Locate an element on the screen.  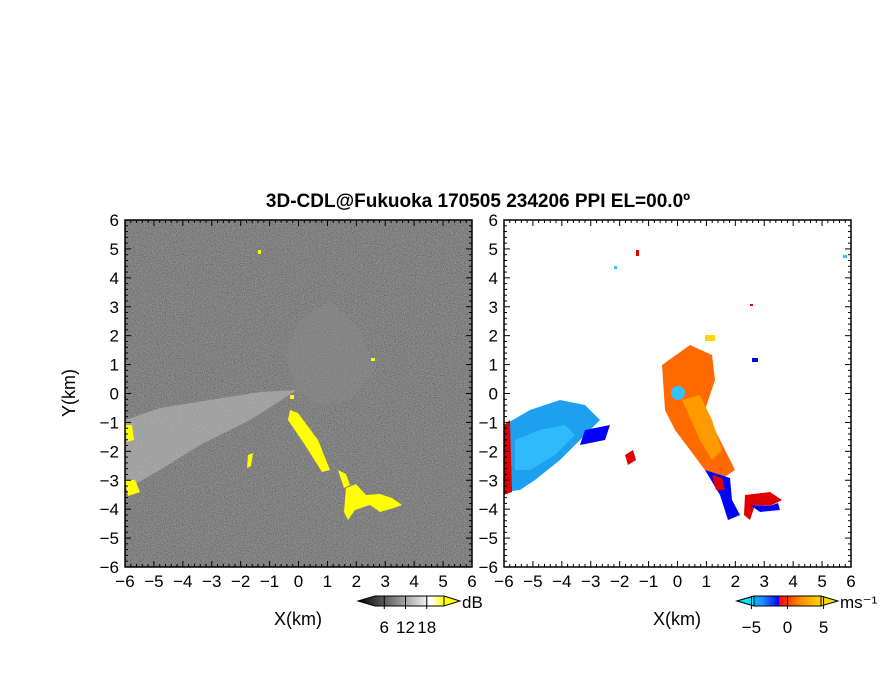
velocity-colorbar: −5 0 5 ms⁻¹ is located at coordinates (806, 615).